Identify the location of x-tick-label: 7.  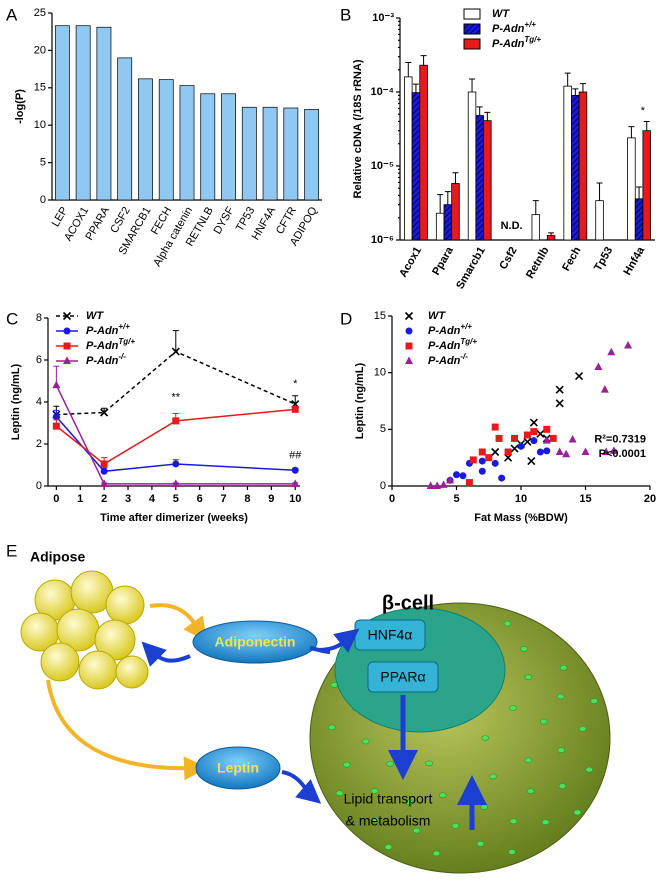
(224, 499).